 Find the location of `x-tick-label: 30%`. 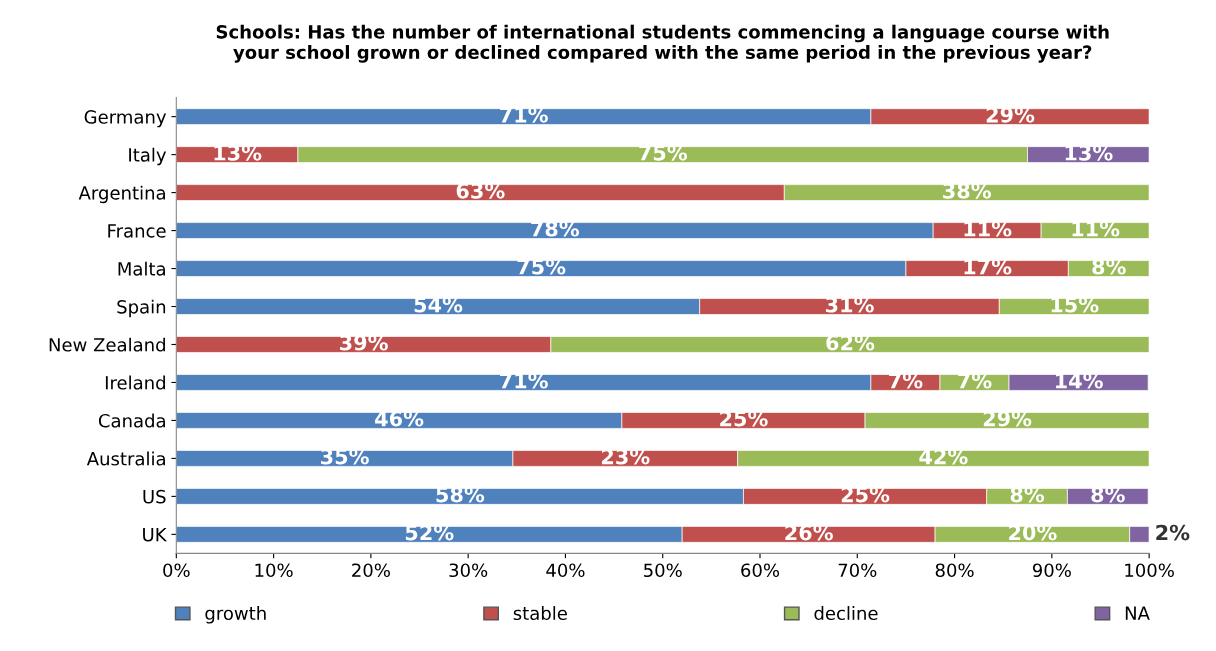

x-tick-label: 30% is located at coordinates (468, 570).